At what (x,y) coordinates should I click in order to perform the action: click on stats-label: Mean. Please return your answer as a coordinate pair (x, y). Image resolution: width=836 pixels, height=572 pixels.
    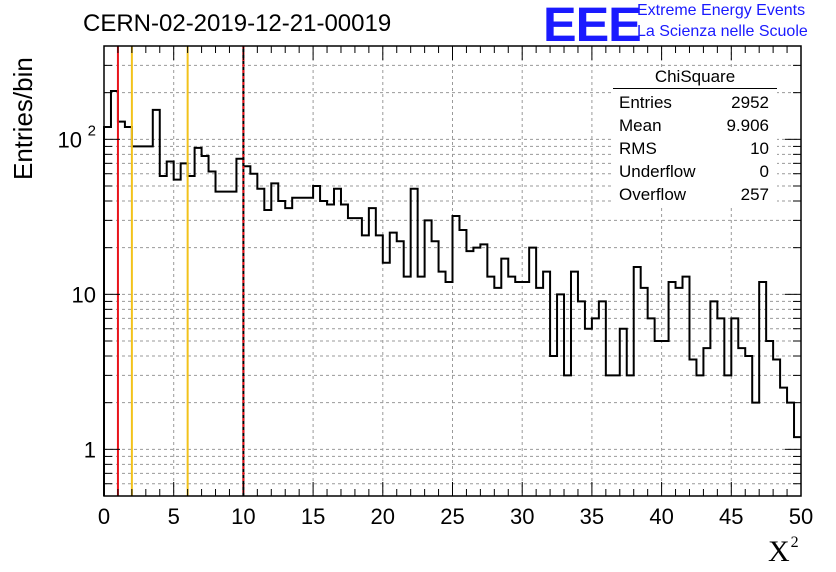
    Looking at the image, I should click on (640, 125).